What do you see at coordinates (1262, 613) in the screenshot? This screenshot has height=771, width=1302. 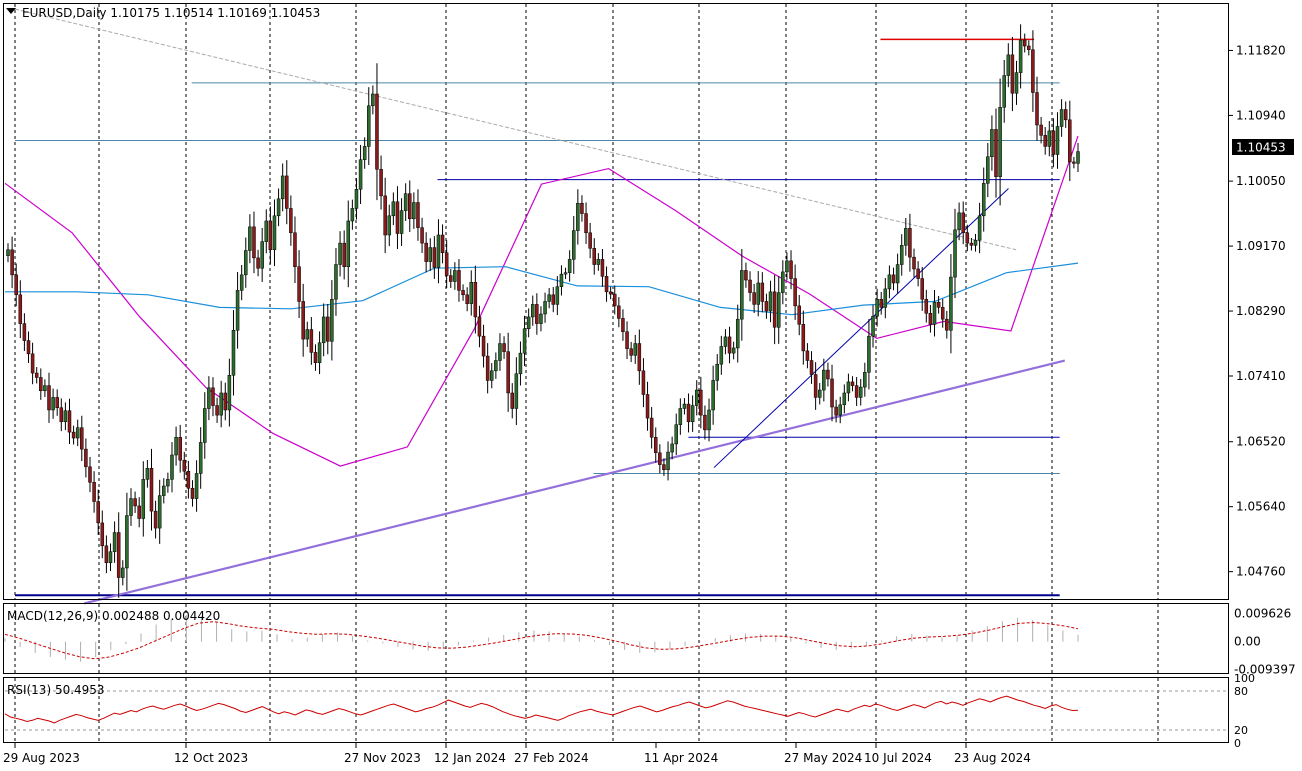 I see `macd-tick-label: 0.009626` at bounding box center [1262, 613].